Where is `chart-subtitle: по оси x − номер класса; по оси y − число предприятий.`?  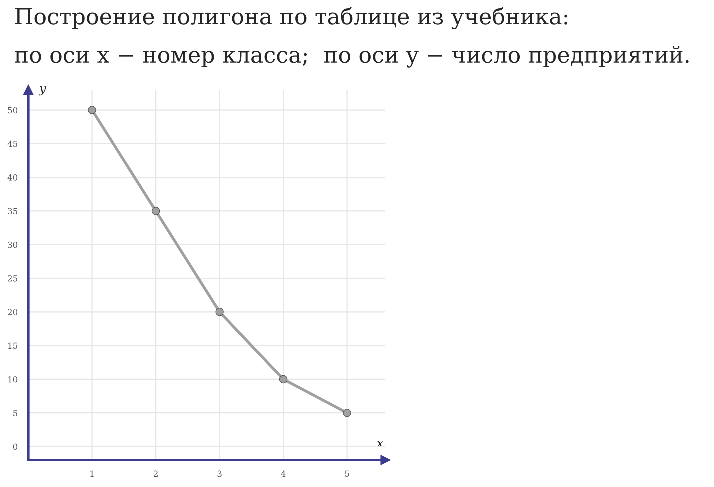
chart-subtitle: по оси x − номер класса; по оси y − число предприятий. is located at coordinates (352, 57).